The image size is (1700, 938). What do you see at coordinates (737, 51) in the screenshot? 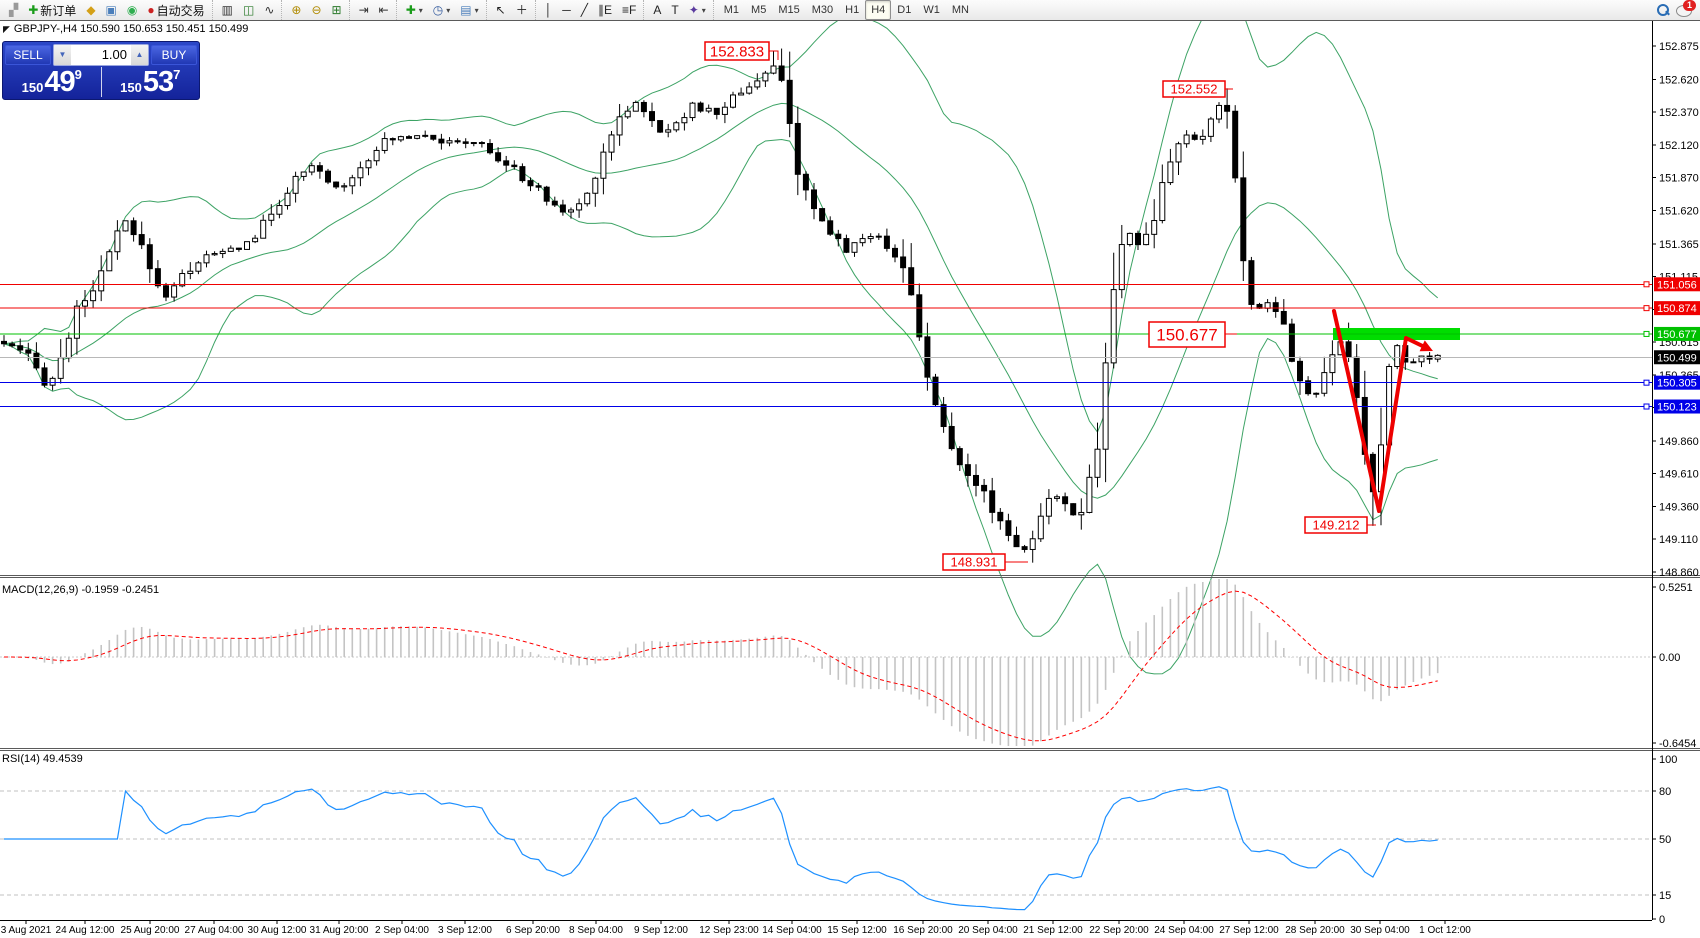
I see `callout-152.833: 152.833` at bounding box center [737, 51].